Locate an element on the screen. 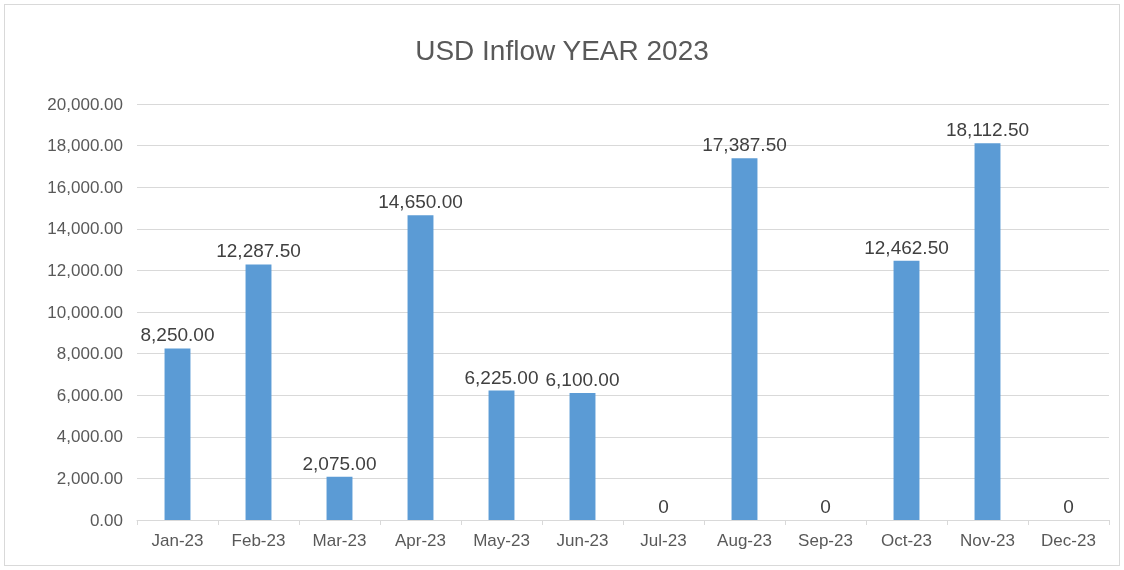 This screenshot has width=1124, height=570. y-tick-label: 12,000.00 is located at coordinates (85, 270).